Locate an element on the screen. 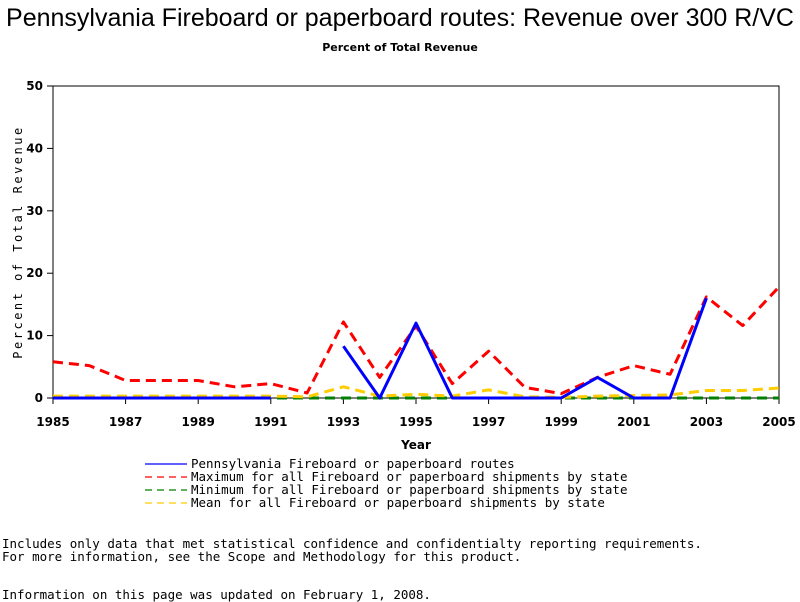  y-tick-label: 0 is located at coordinates (39, 398).